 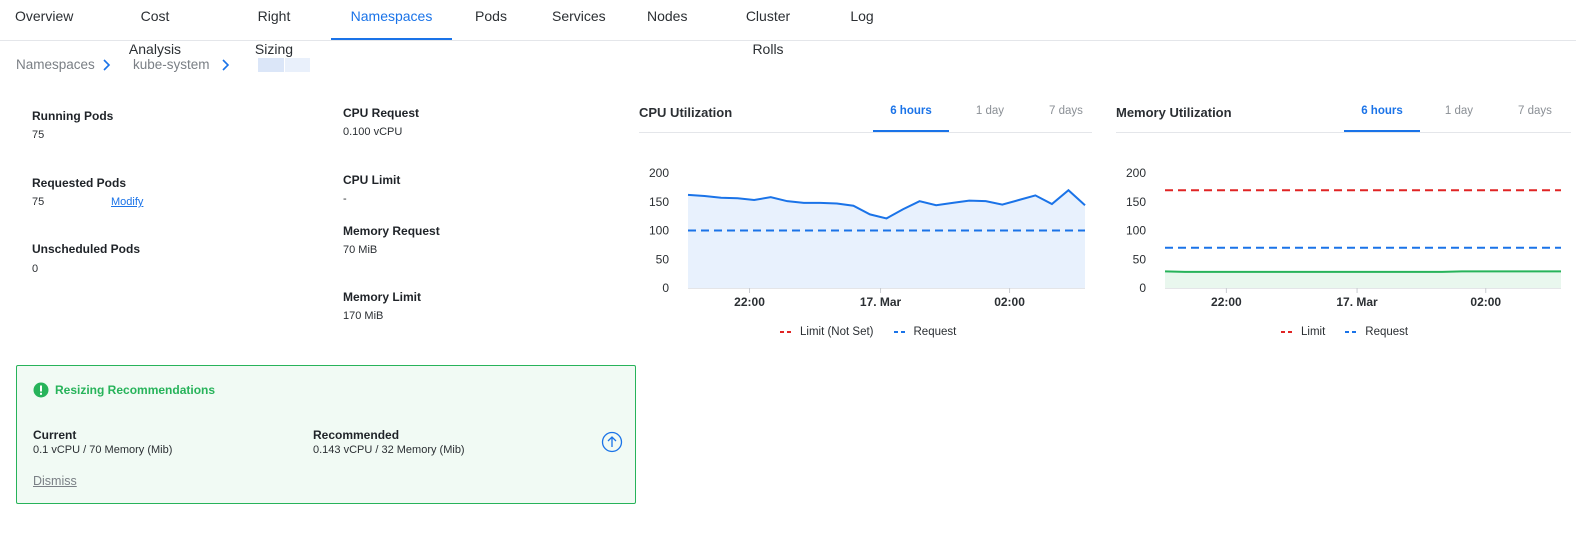 What do you see at coordinates (55, 481) in the screenshot?
I see `dismiss-link: Dismiss` at bounding box center [55, 481].